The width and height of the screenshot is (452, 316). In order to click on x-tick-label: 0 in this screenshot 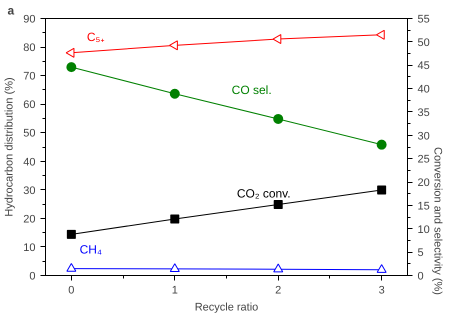, I will do `click(71, 290)`.